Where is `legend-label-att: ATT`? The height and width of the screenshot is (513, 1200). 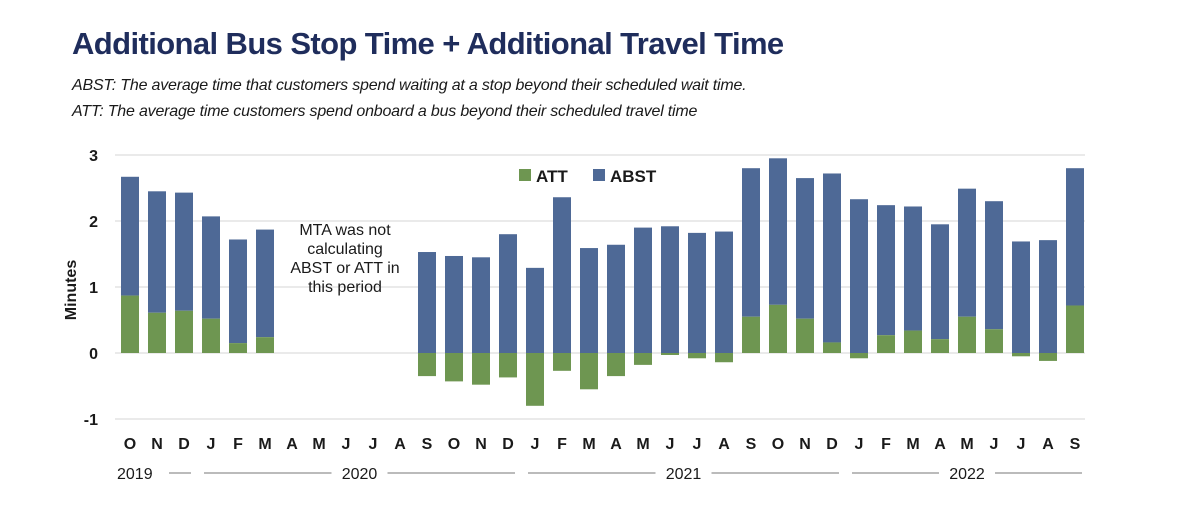 legend-label-att: ATT is located at coordinates (552, 176).